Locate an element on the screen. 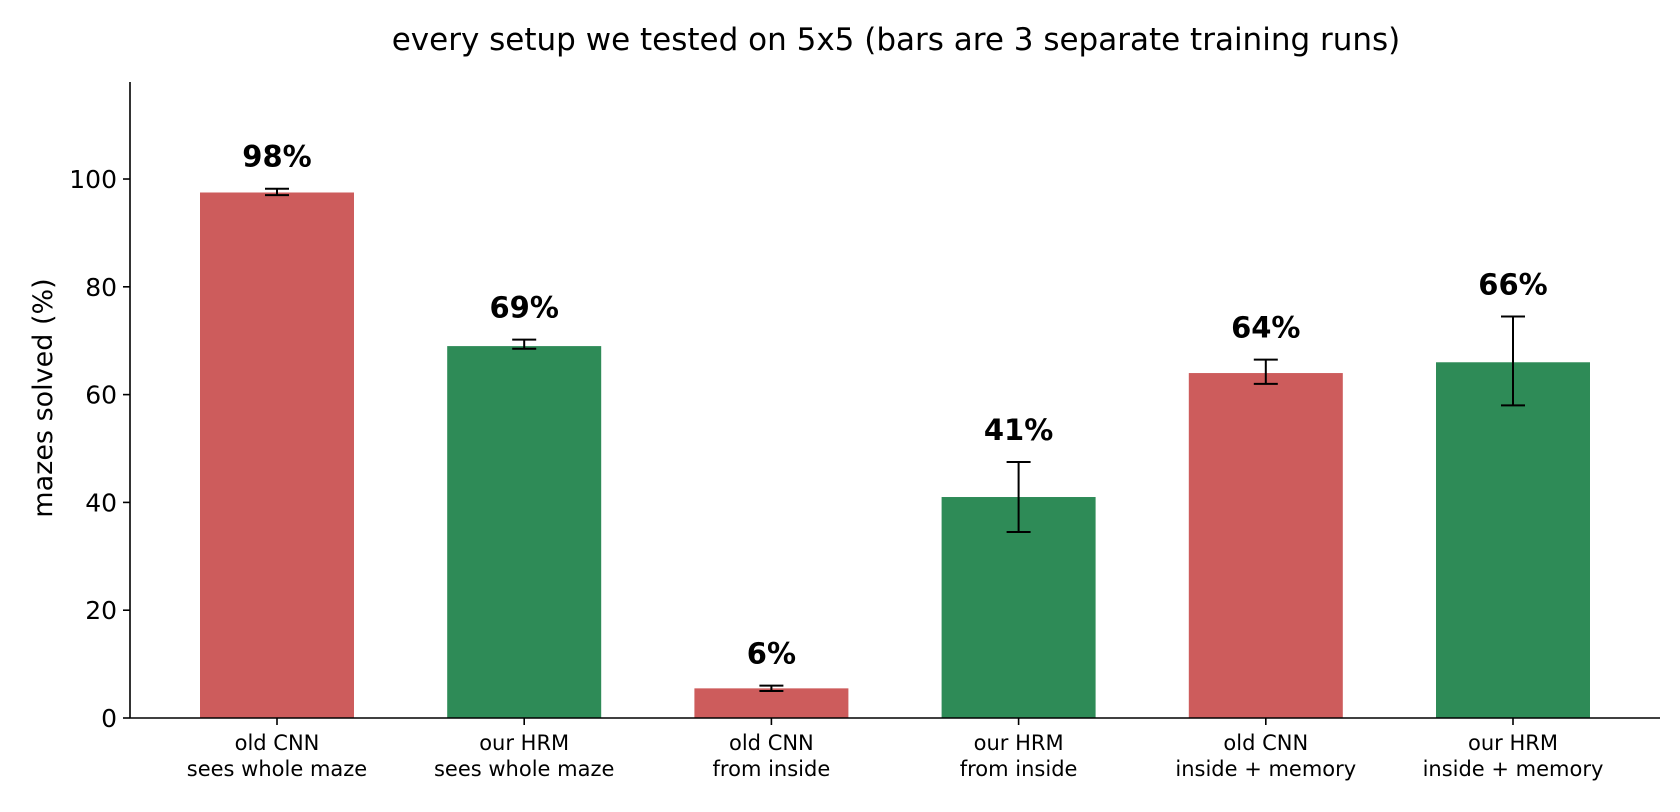  y-tick-label: 80 is located at coordinates (101, 287).